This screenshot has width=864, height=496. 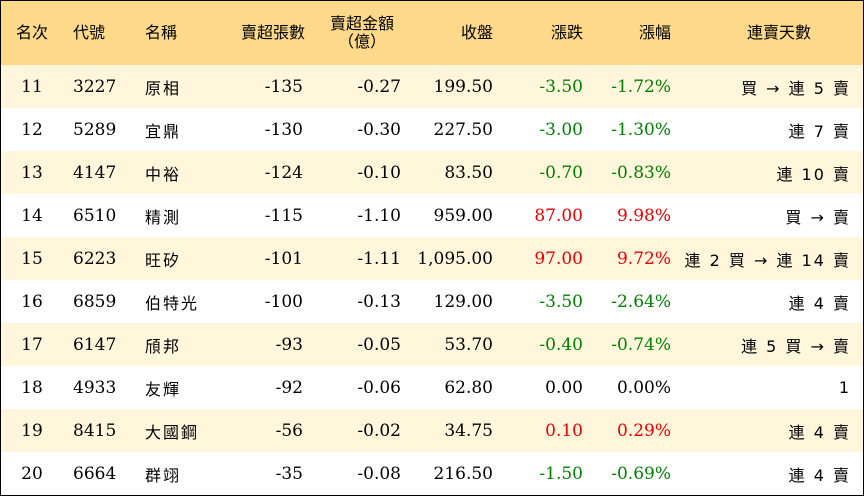 I want to click on streak-cell: 買 → 連 5 賣, so click(x=796, y=88).